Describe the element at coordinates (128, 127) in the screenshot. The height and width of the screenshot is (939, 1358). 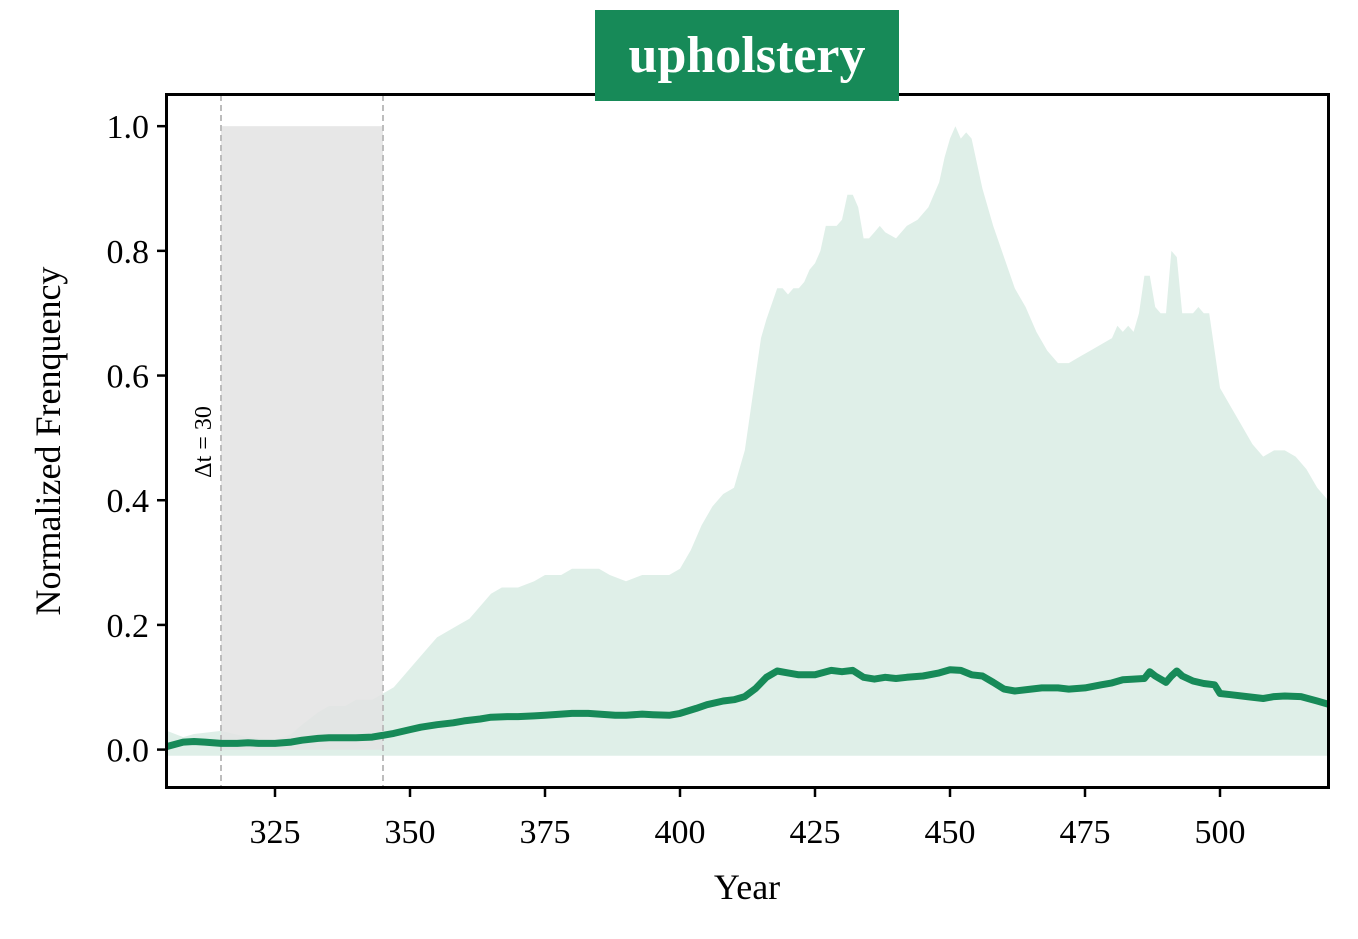
I see `y-tick-label: 1.0` at that location.